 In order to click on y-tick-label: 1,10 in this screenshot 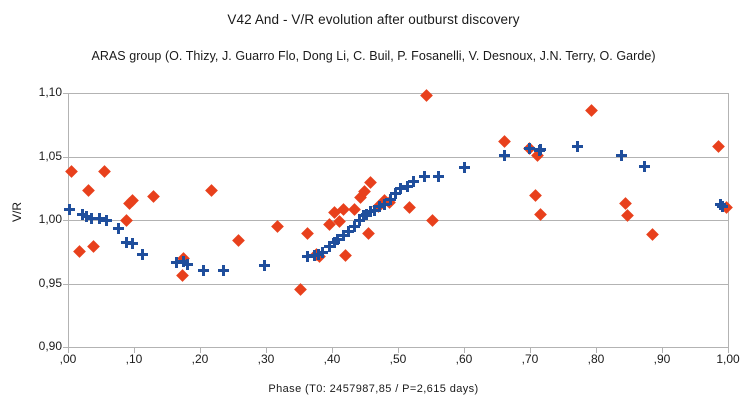, I will do `click(50, 92)`.